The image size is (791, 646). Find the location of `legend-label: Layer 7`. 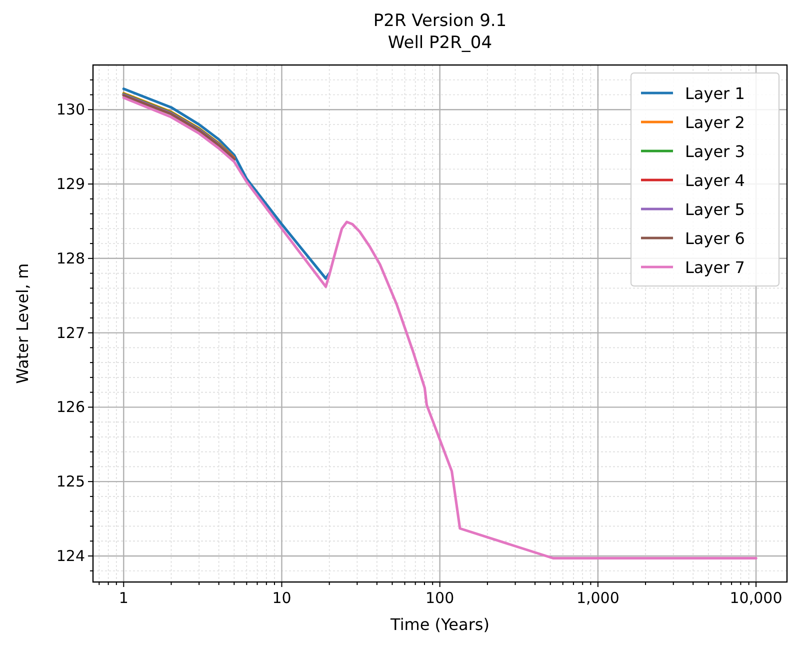

legend-label: Layer 7 is located at coordinates (715, 267).